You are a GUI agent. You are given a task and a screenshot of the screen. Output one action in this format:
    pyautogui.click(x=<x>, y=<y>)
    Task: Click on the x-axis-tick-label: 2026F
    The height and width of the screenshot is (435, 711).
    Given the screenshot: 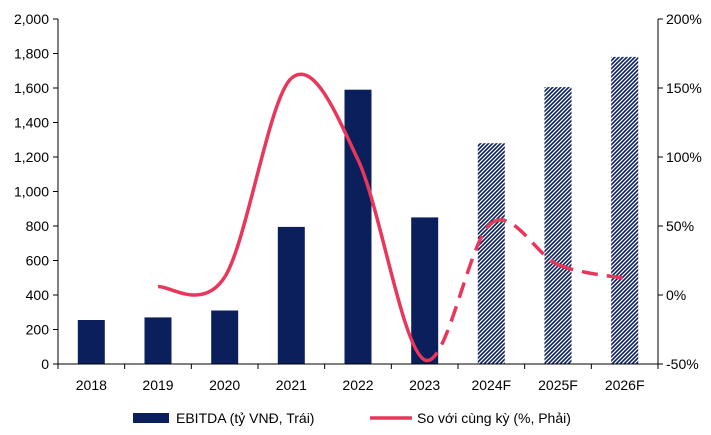 What is the action you would take?
    pyautogui.click(x=625, y=385)
    